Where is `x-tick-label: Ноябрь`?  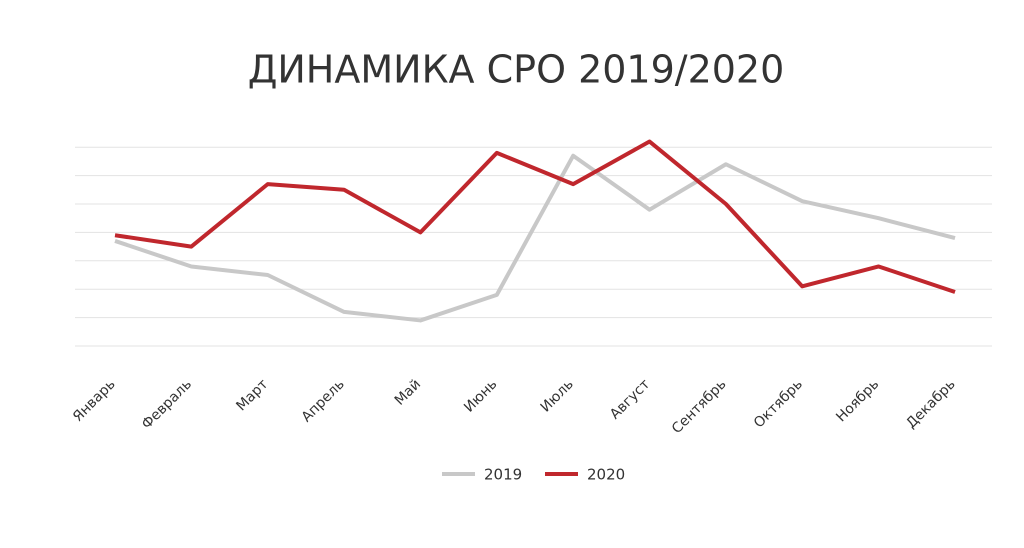
x-tick-label: Ноябрь is located at coordinates (857, 400).